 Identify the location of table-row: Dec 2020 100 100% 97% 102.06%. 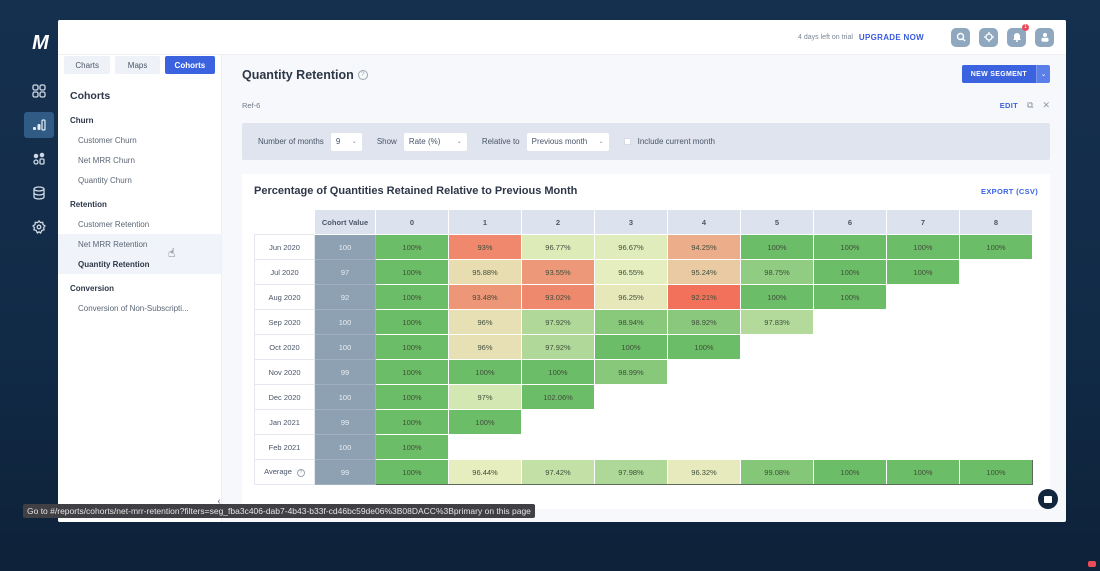
(643, 397).